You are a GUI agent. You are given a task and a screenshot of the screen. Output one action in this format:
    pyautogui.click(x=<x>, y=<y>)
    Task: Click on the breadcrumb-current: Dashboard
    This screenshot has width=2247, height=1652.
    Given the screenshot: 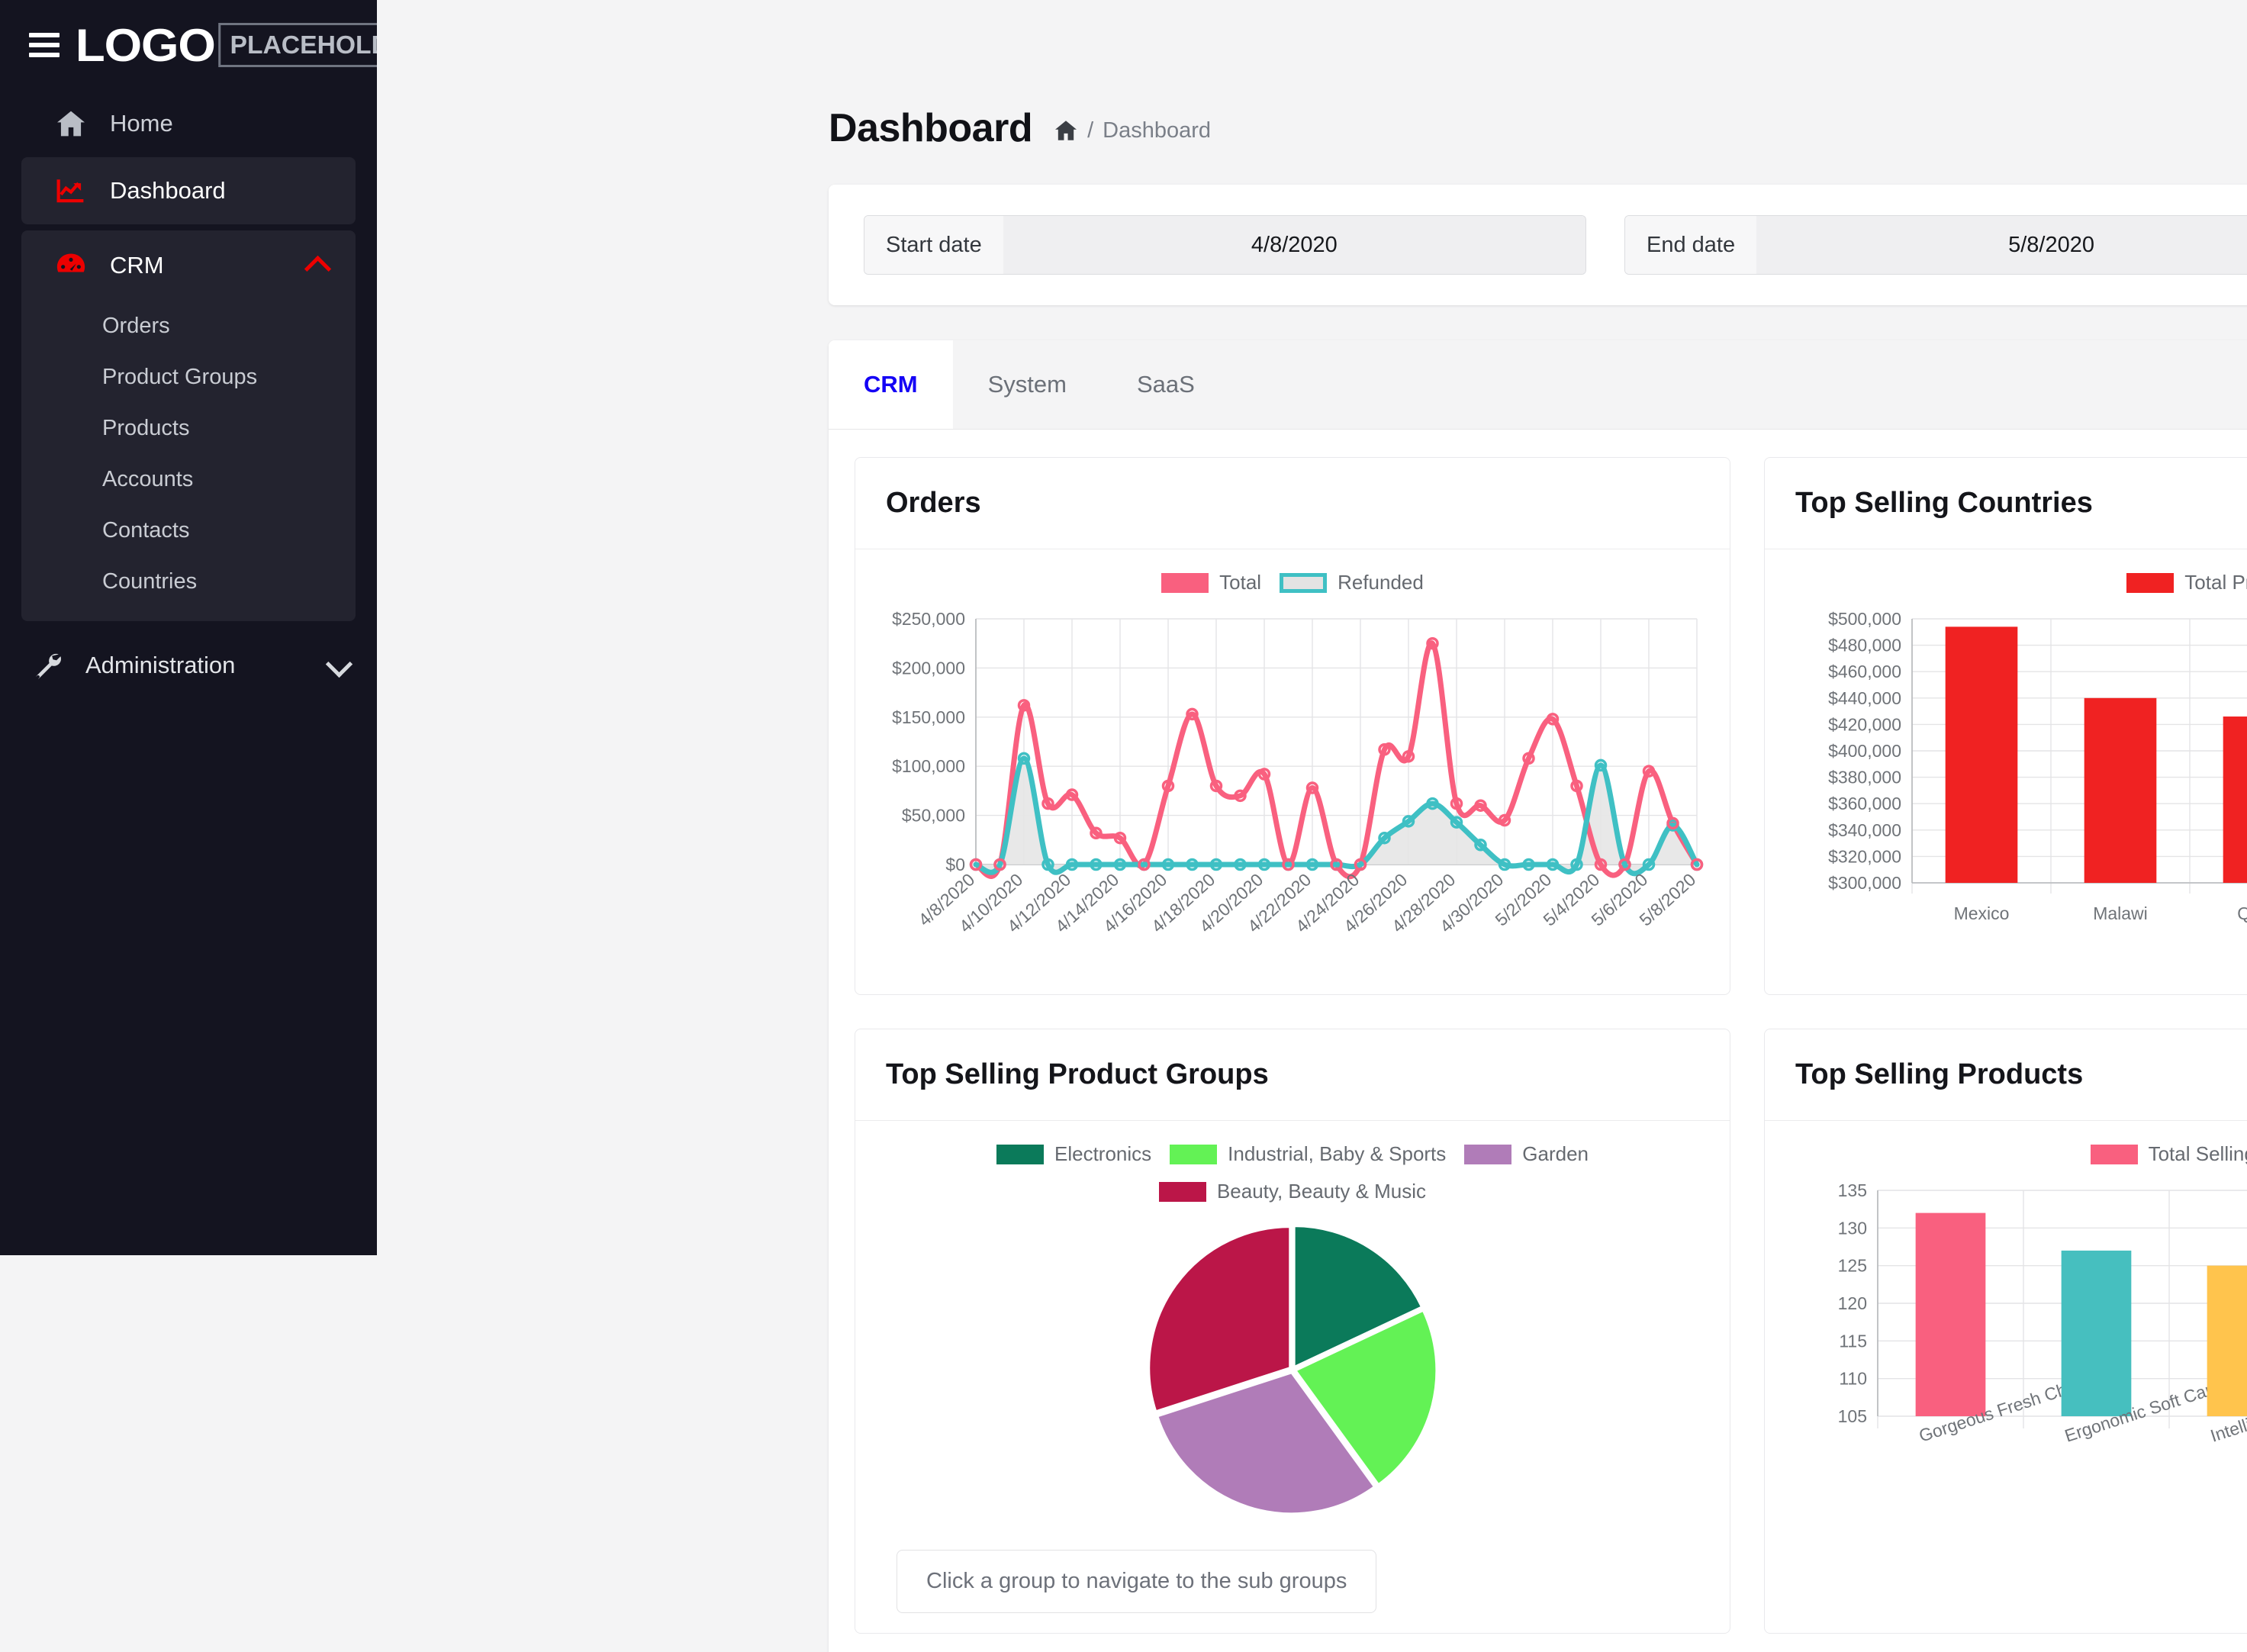 What is the action you would take?
    pyautogui.click(x=1157, y=130)
    